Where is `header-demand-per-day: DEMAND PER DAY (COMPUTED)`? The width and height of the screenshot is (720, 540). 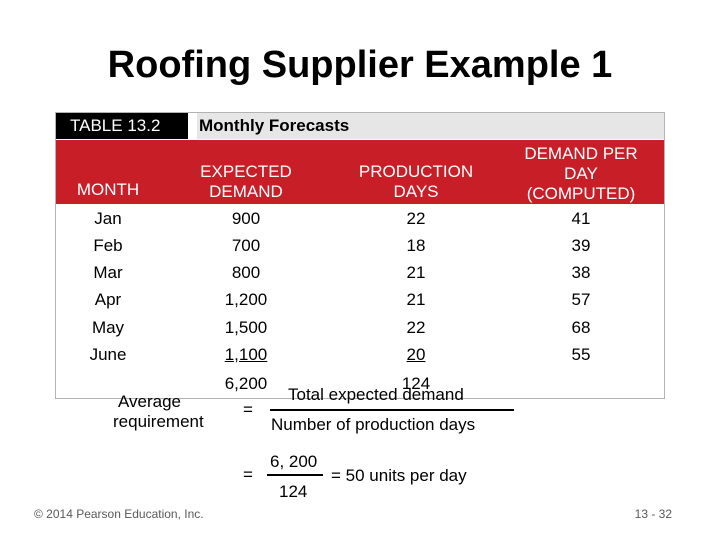
header-demand-per-day: DEMAND PER DAY (COMPUTED) is located at coordinates (581, 174).